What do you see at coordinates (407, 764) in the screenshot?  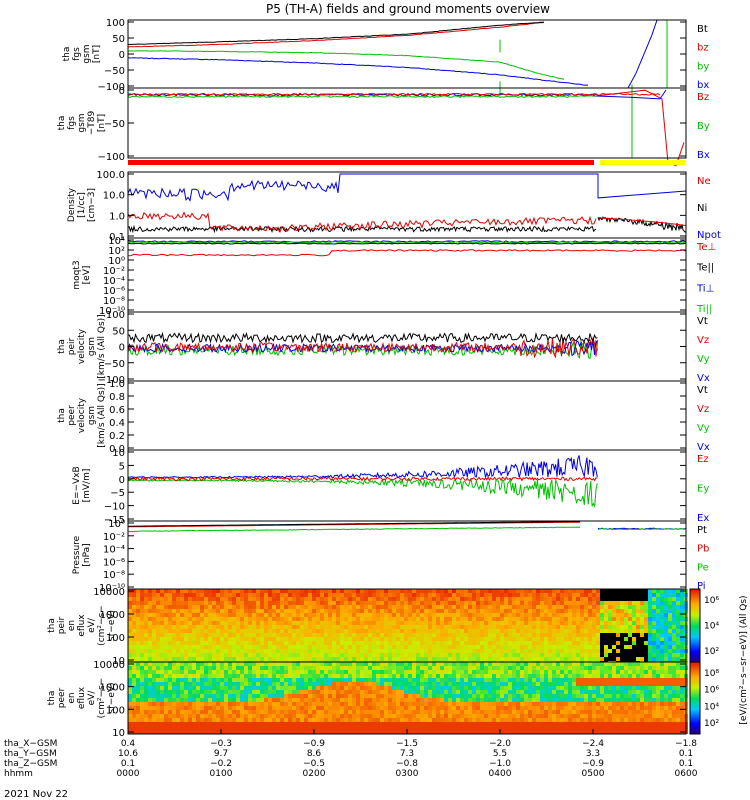 I see `x-axis-value: −0.8` at bounding box center [407, 764].